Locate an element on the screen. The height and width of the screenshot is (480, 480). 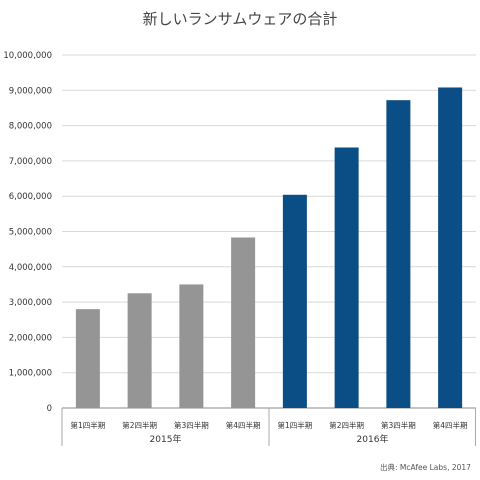
y-tick-label: 4,000,000 is located at coordinates (30, 268).